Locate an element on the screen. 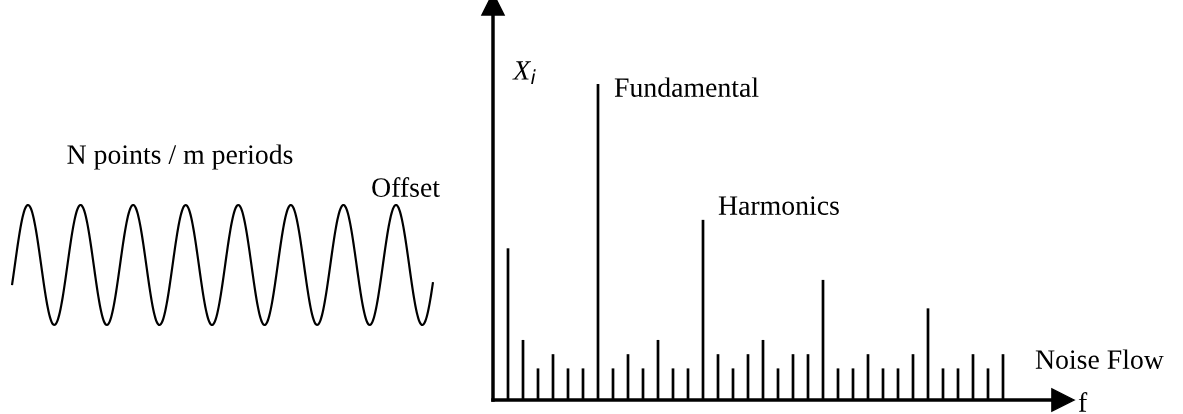  text: Offset is located at coordinates (406, 187).